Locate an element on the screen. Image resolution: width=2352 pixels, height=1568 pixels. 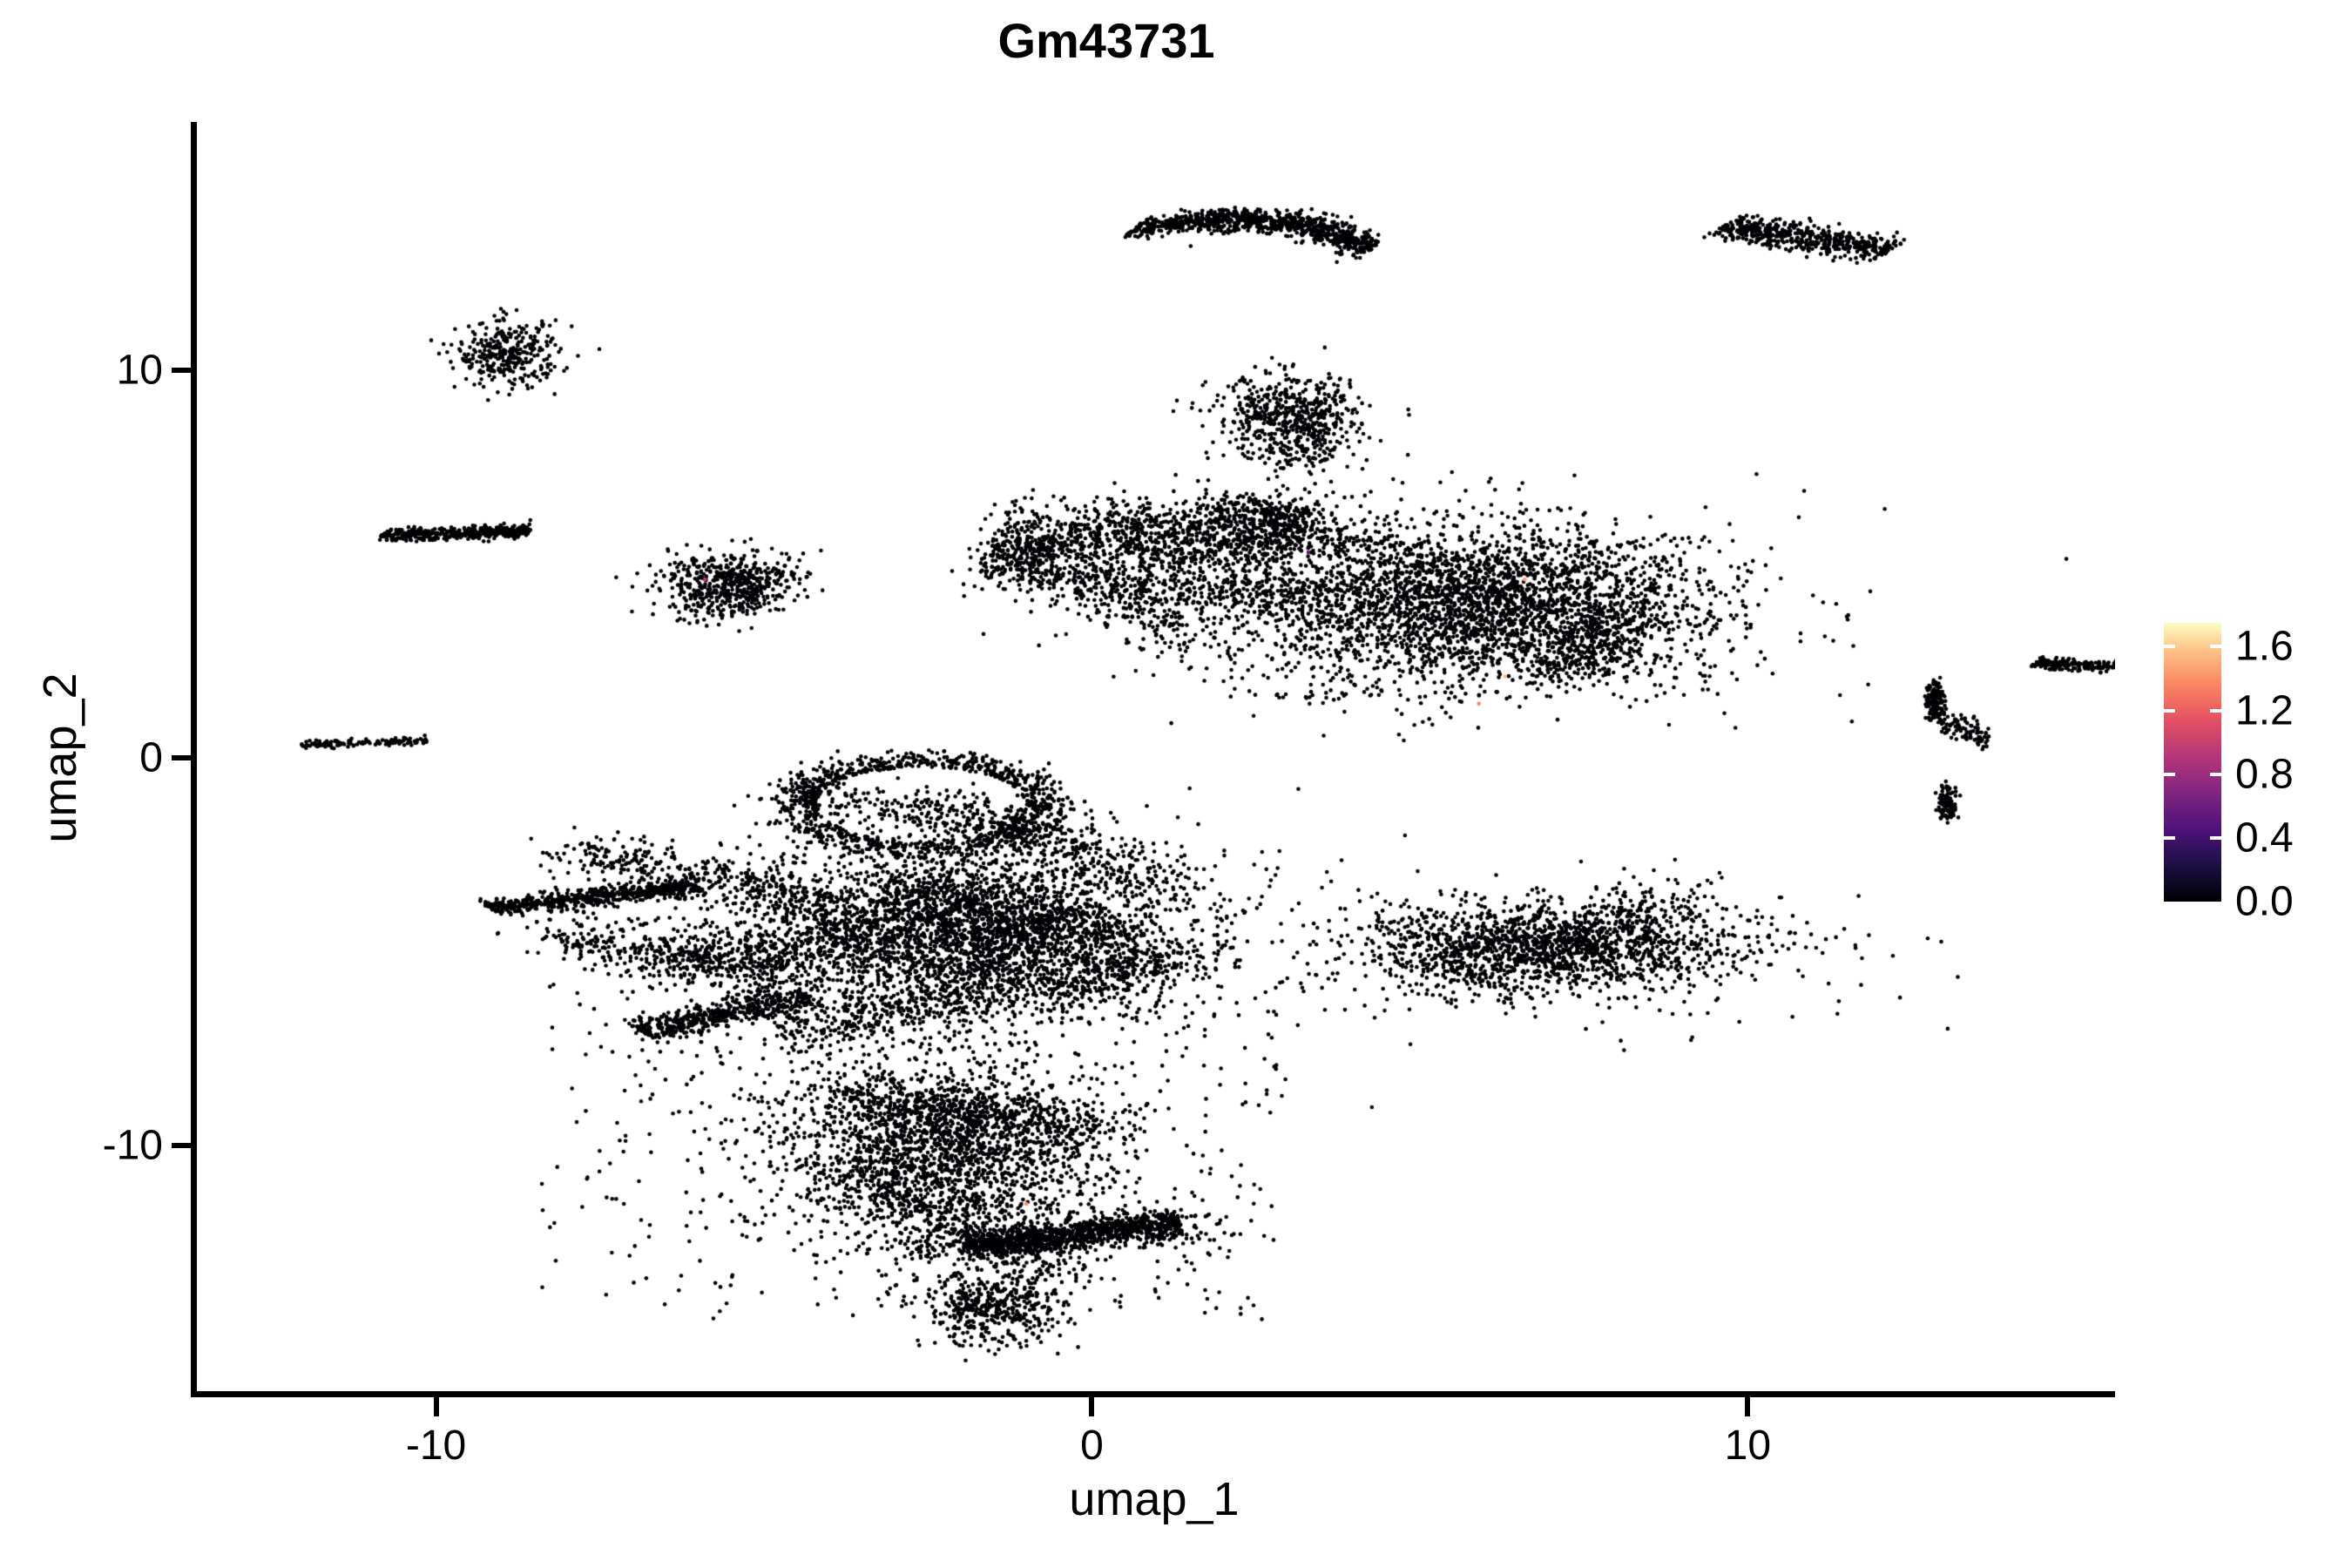
colorbar-gradient is located at coordinates (2192, 762).